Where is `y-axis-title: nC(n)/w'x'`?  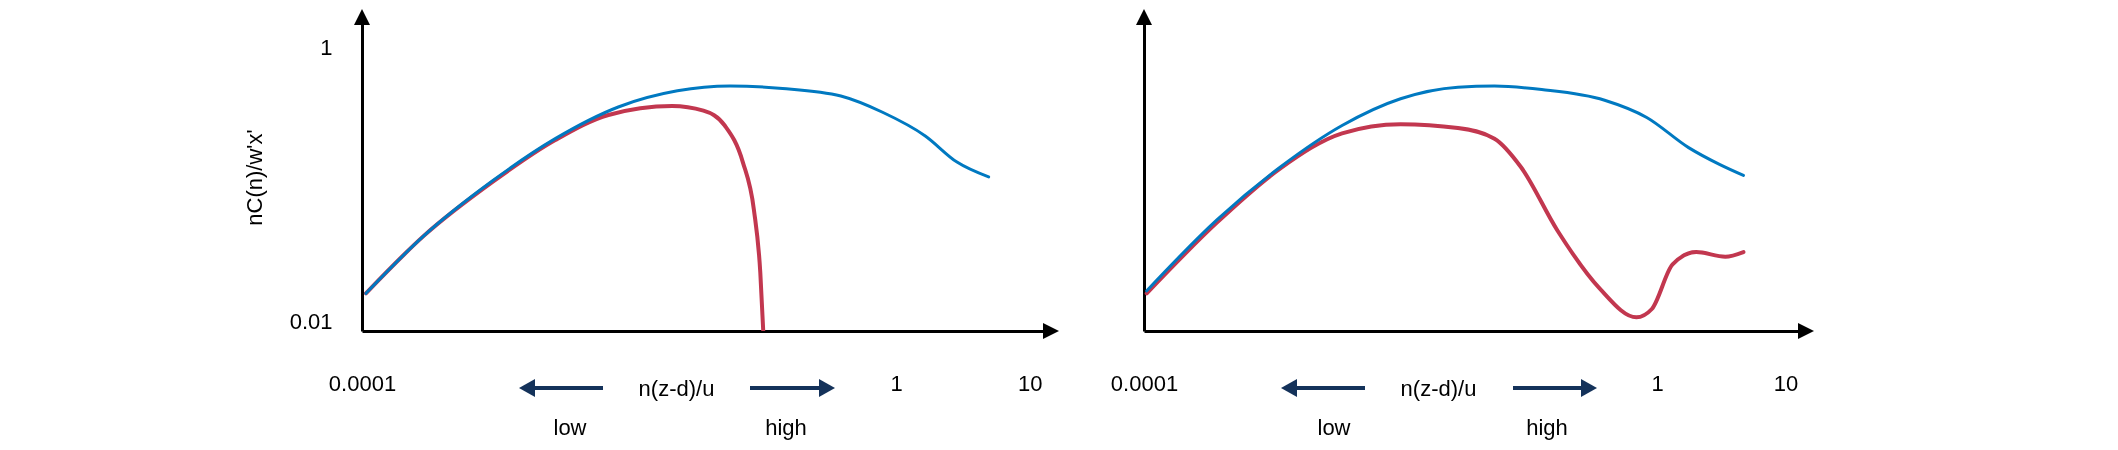 y-axis-title: nC(n)/w'x' is located at coordinates (254, 177).